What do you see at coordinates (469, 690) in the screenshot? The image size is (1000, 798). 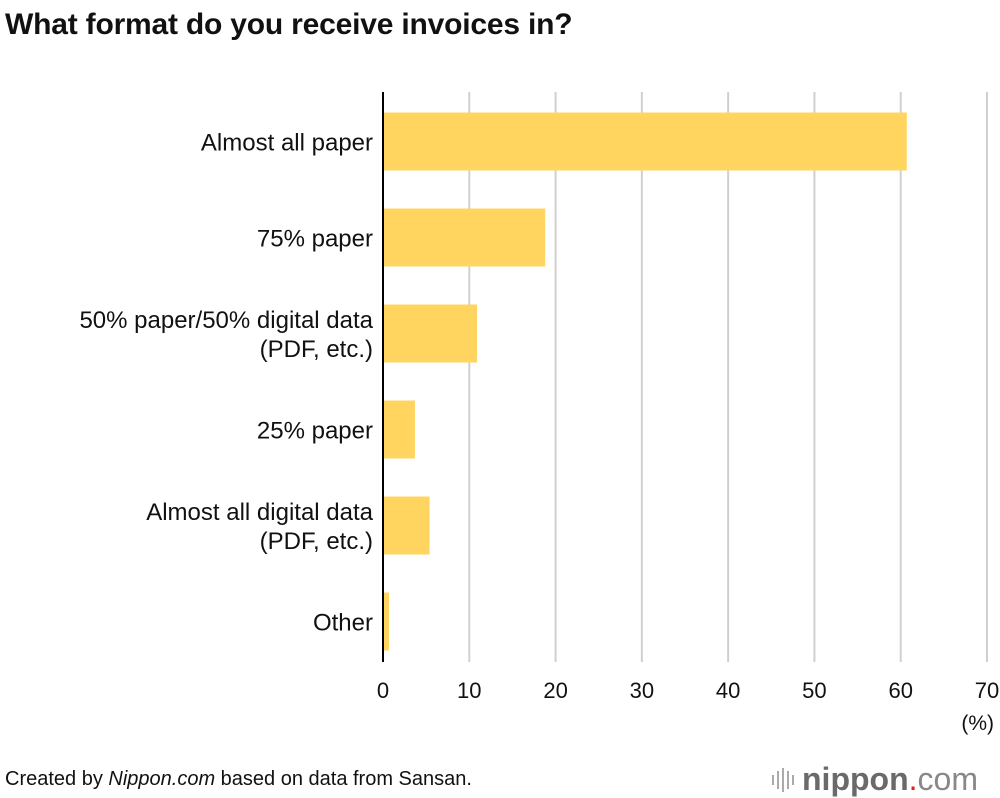 I see `x-tick-label: 10` at bounding box center [469, 690].